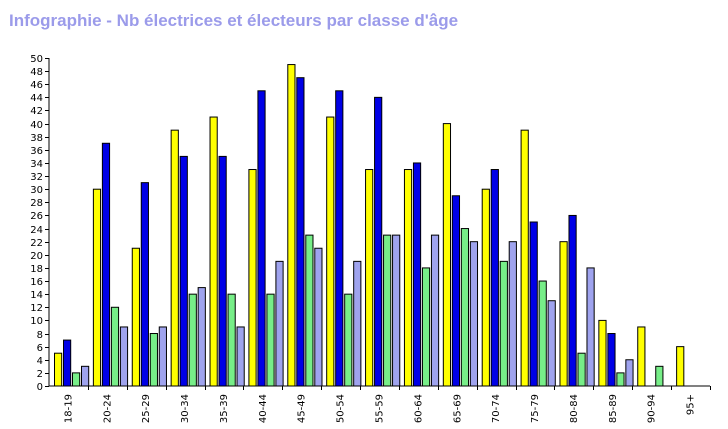  Describe the element at coordinates (418, 408) in the screenshot. I see `x-tick-label: 60-64` at that location.